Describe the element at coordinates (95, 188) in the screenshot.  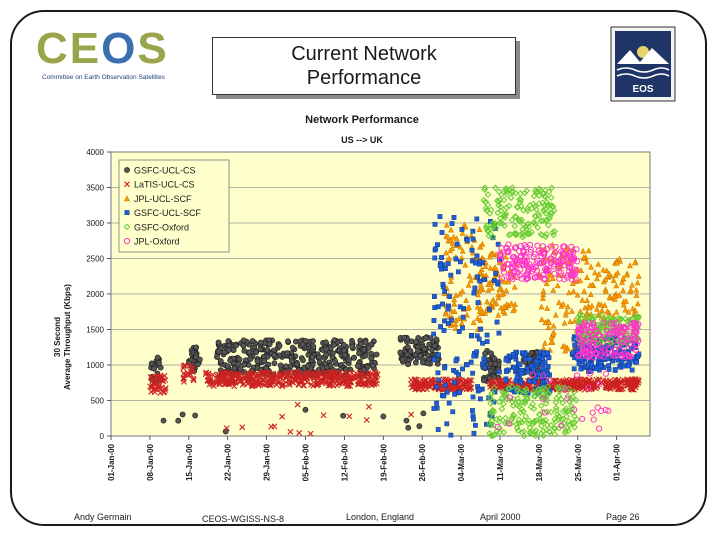
I see `y-tick-label: 3500` at that location.